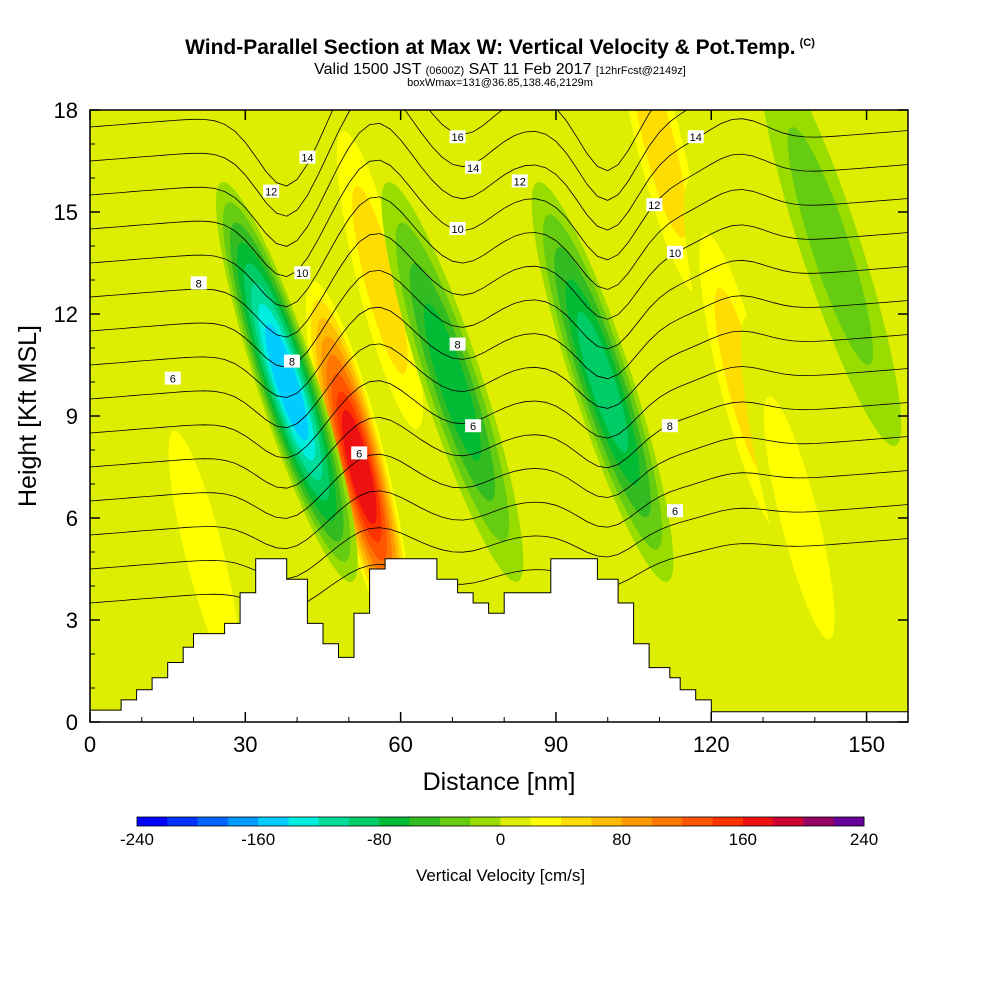  I want to click on x-tick-label: 0, so click(90, 744).